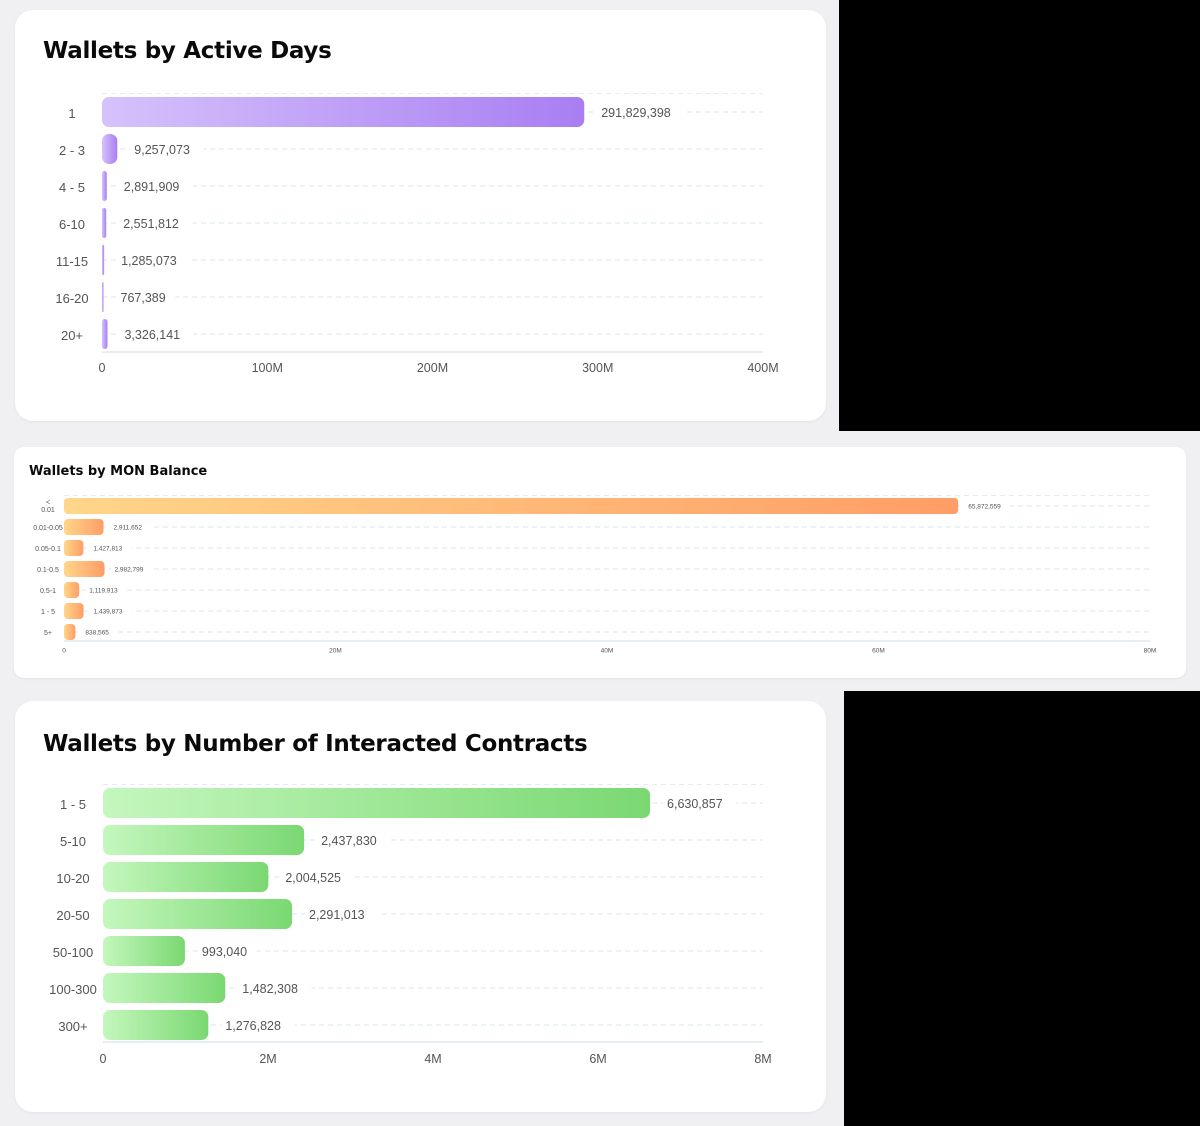 The width and height of the screenshot is (1200, 1126). I want to click on active-days-title: Wallets by Active Days, so click(187, 51).